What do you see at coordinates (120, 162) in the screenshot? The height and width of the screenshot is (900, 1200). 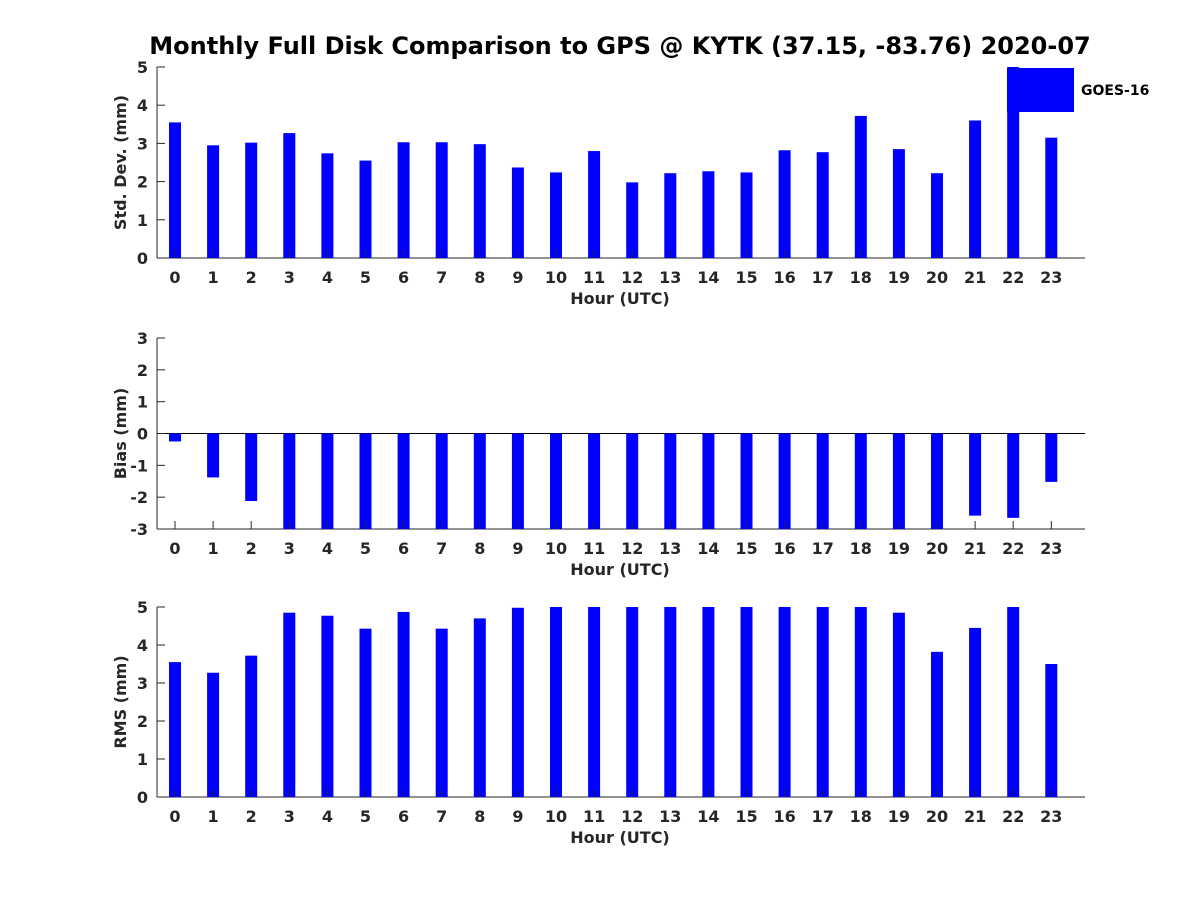 I see `y-axis-label: Std. Dev. (mm)` at bounding box center [120, 162].